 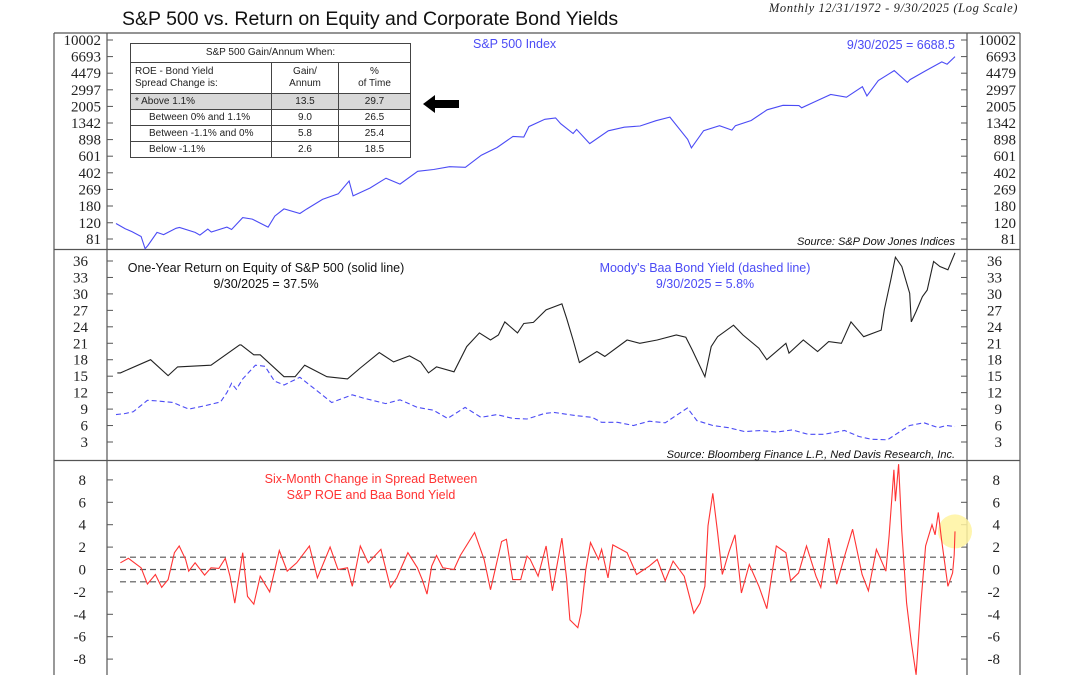 What do you see at coordinates (1001, 124) in the screenshot?
I see `sp500-right-tick-label: 1342` at bounding box center [1001, 124].